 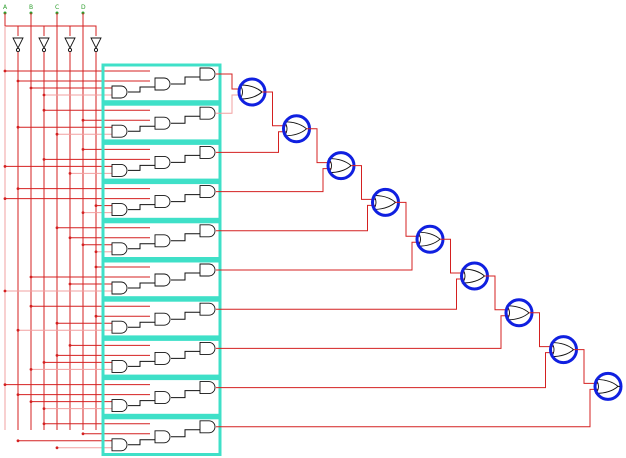 I want to click on and-gate-1-b, so click(x=162, y=84).